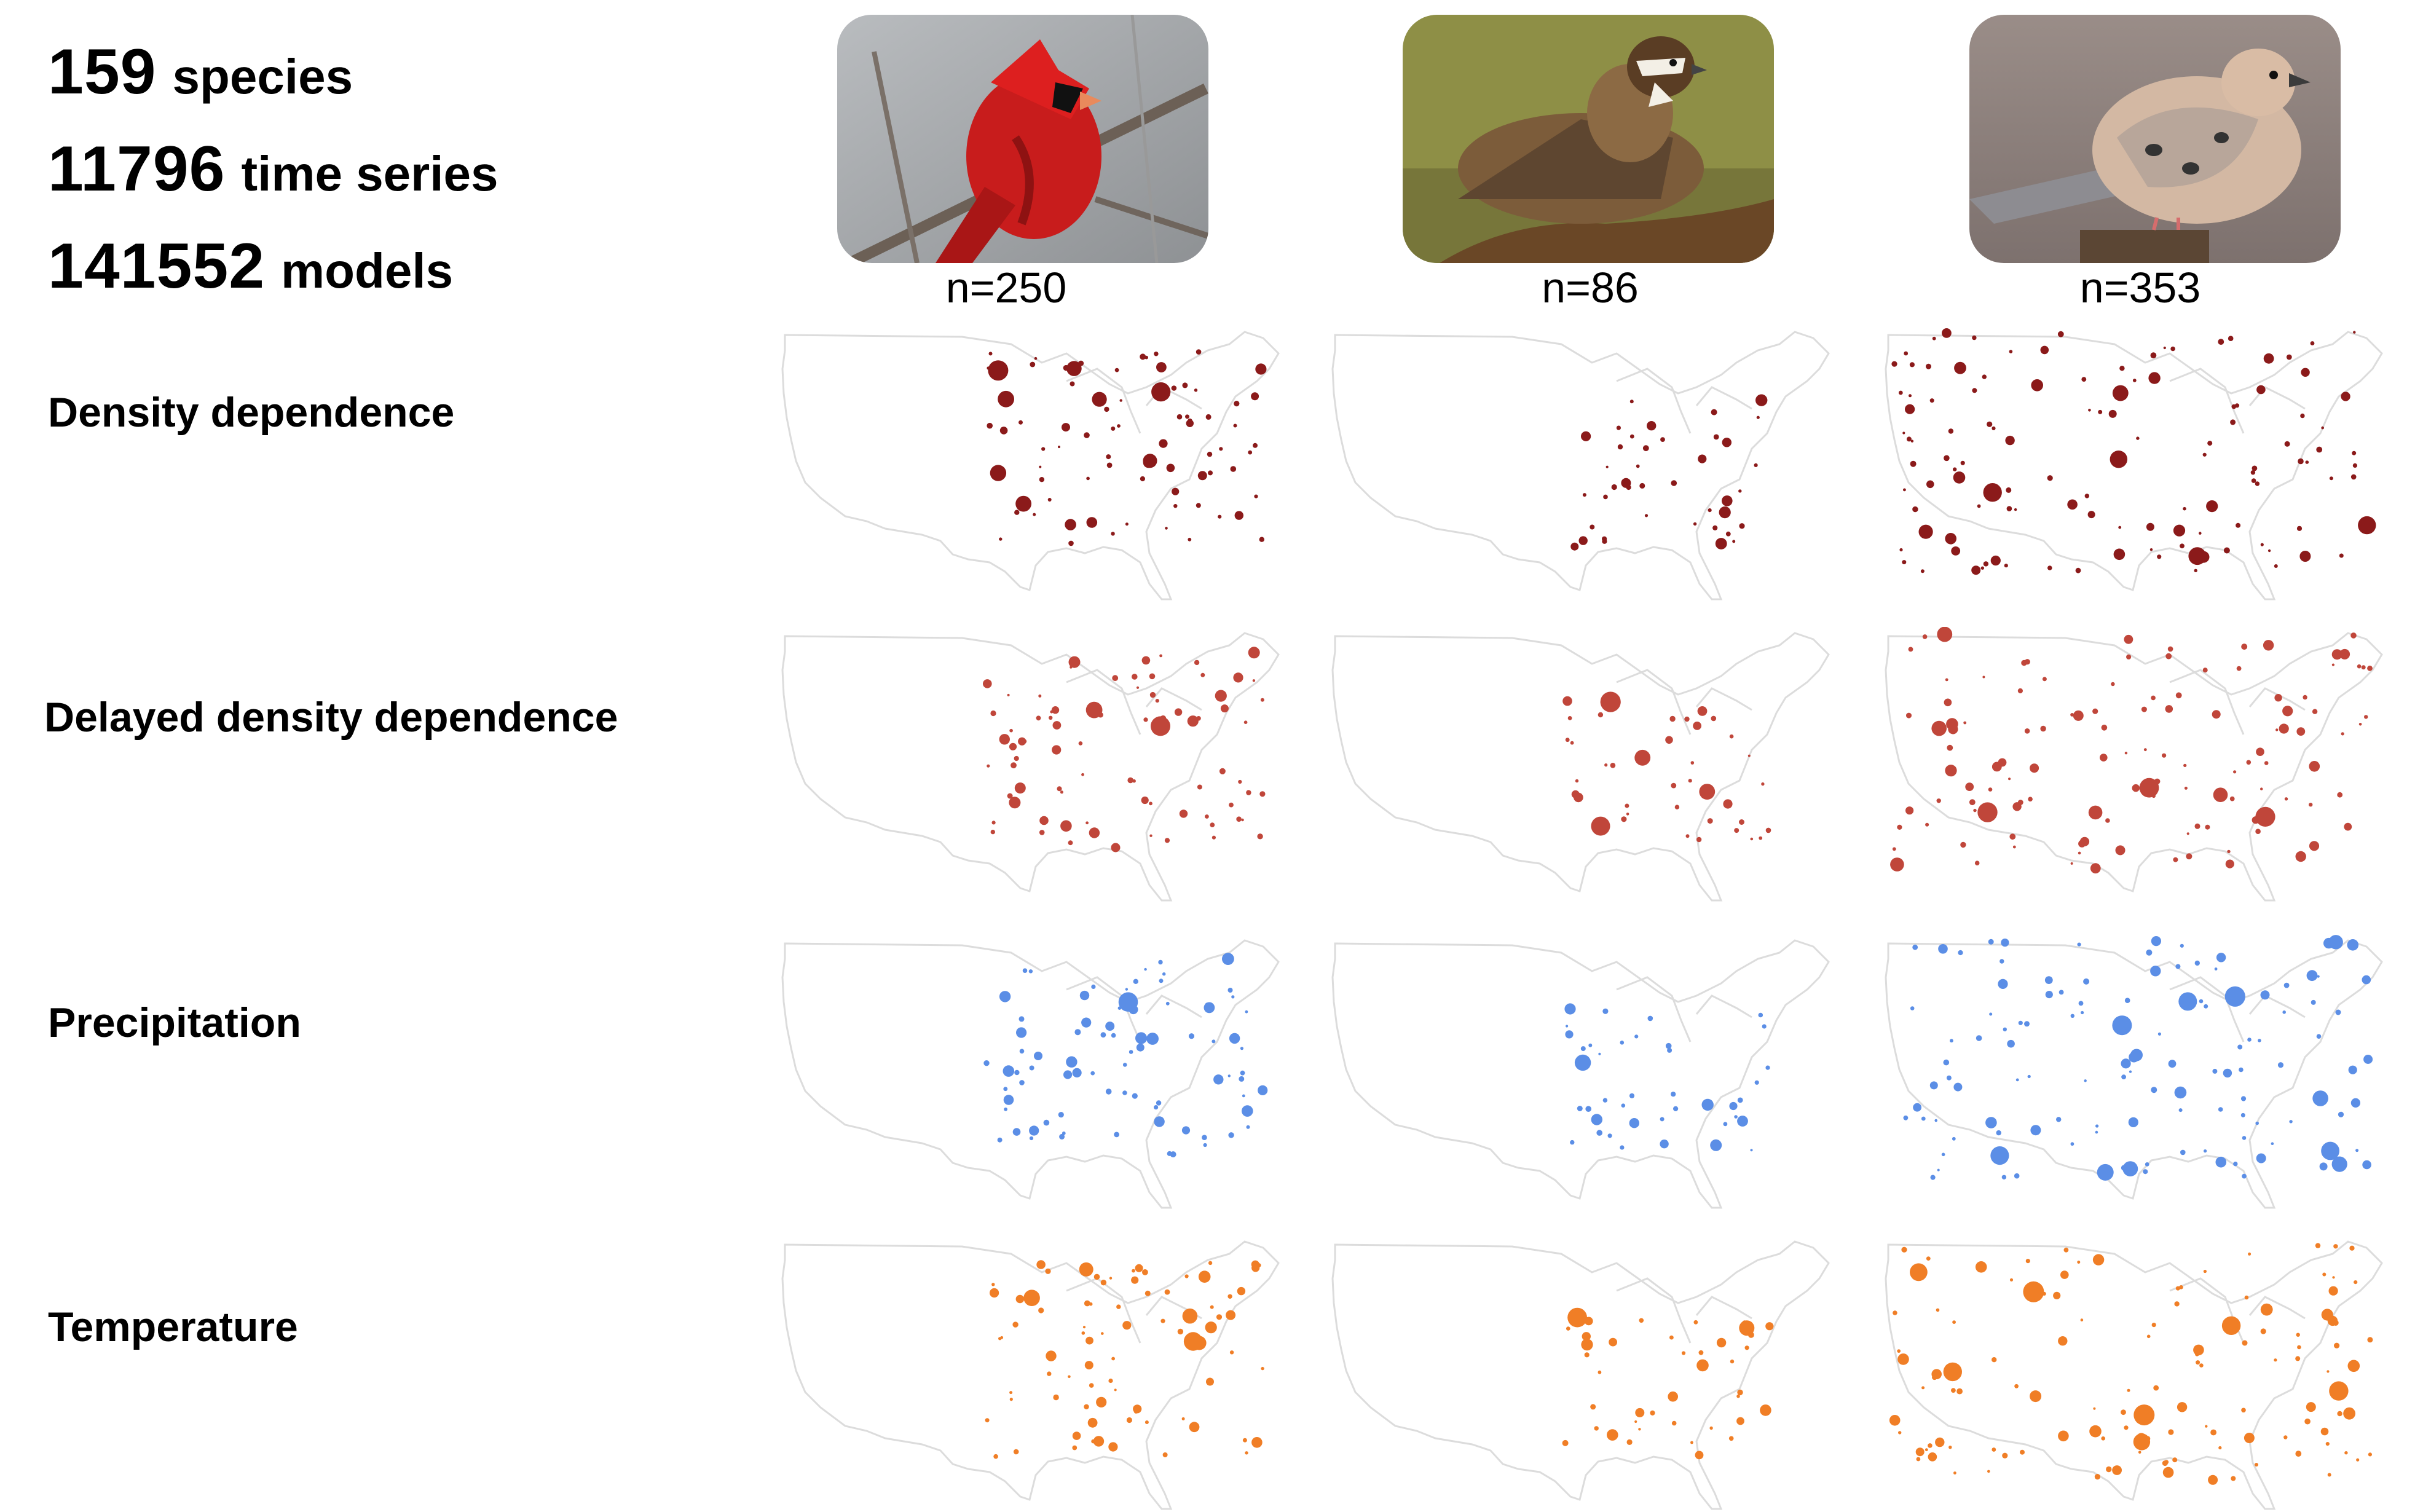 The image size is (2423, 1512). I want to click on quail-photo, so click(1588, 139).